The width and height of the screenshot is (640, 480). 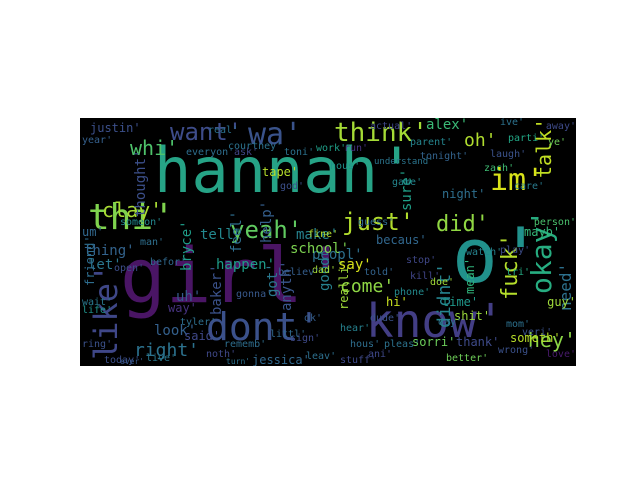 What do you see at coordinates (467, 358) in the screenshot?
I see `cloud-word: better'` at bounding box center [467, 358].